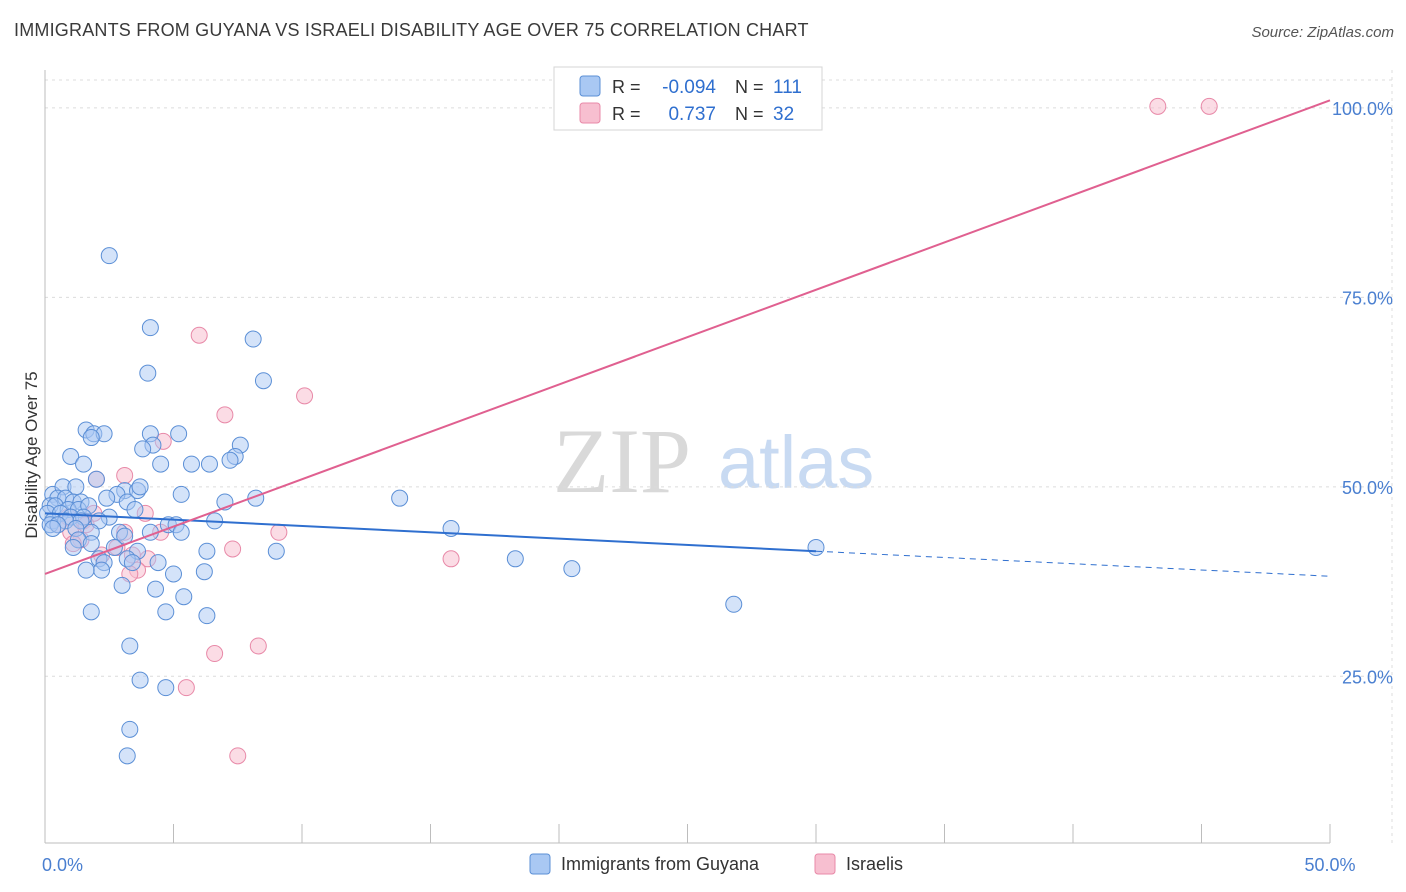 The width and height of the screenshot is (1406, 892). Describe the element at coordinates (783, 114) in the screenshot. I see `legend-n-value-2: 32` at that location.